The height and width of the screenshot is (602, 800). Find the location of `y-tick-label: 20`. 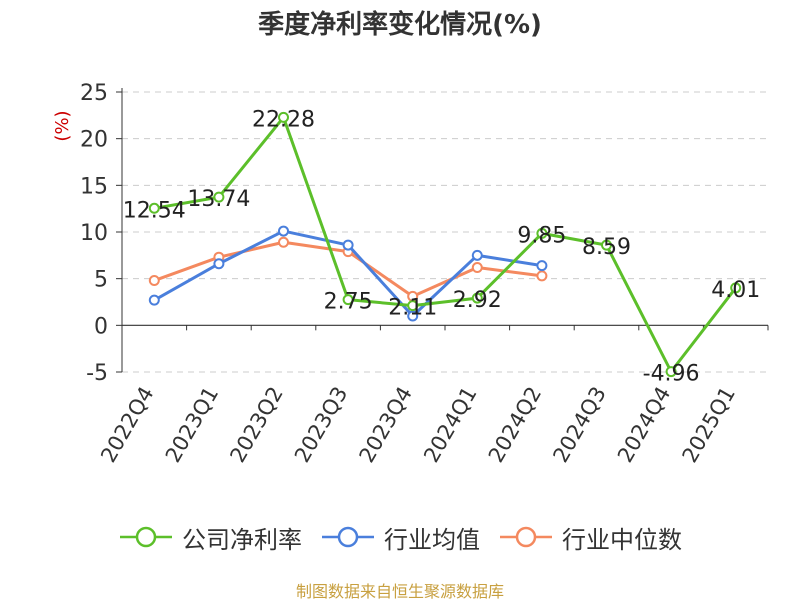

y-tick-label: 20 is located at coordinates (94, 140).